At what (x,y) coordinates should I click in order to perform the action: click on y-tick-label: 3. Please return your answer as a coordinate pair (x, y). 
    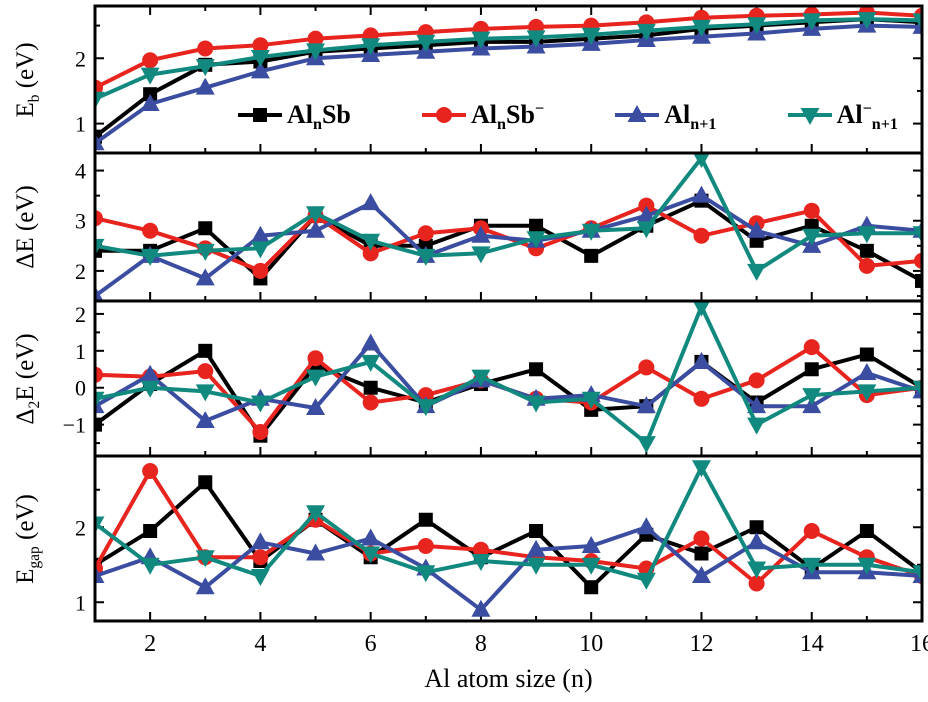
    Looking at the image, I should click on (80, 221).